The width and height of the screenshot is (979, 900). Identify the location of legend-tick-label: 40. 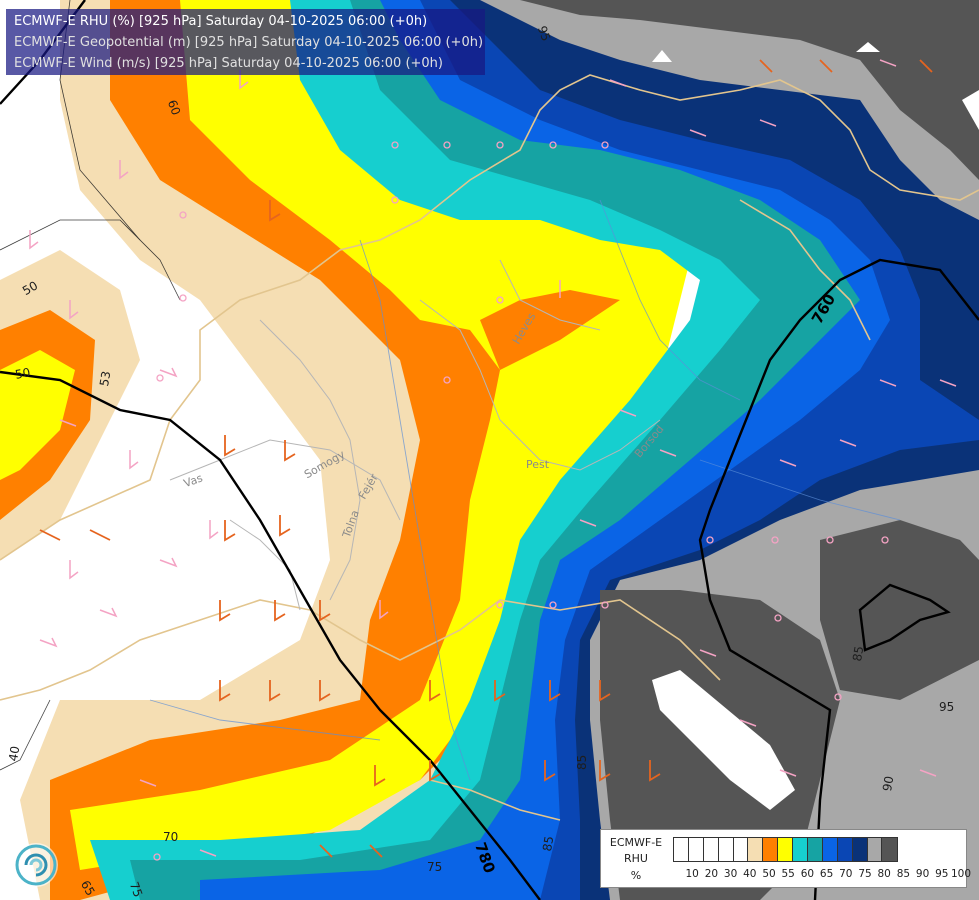
(750, 874).